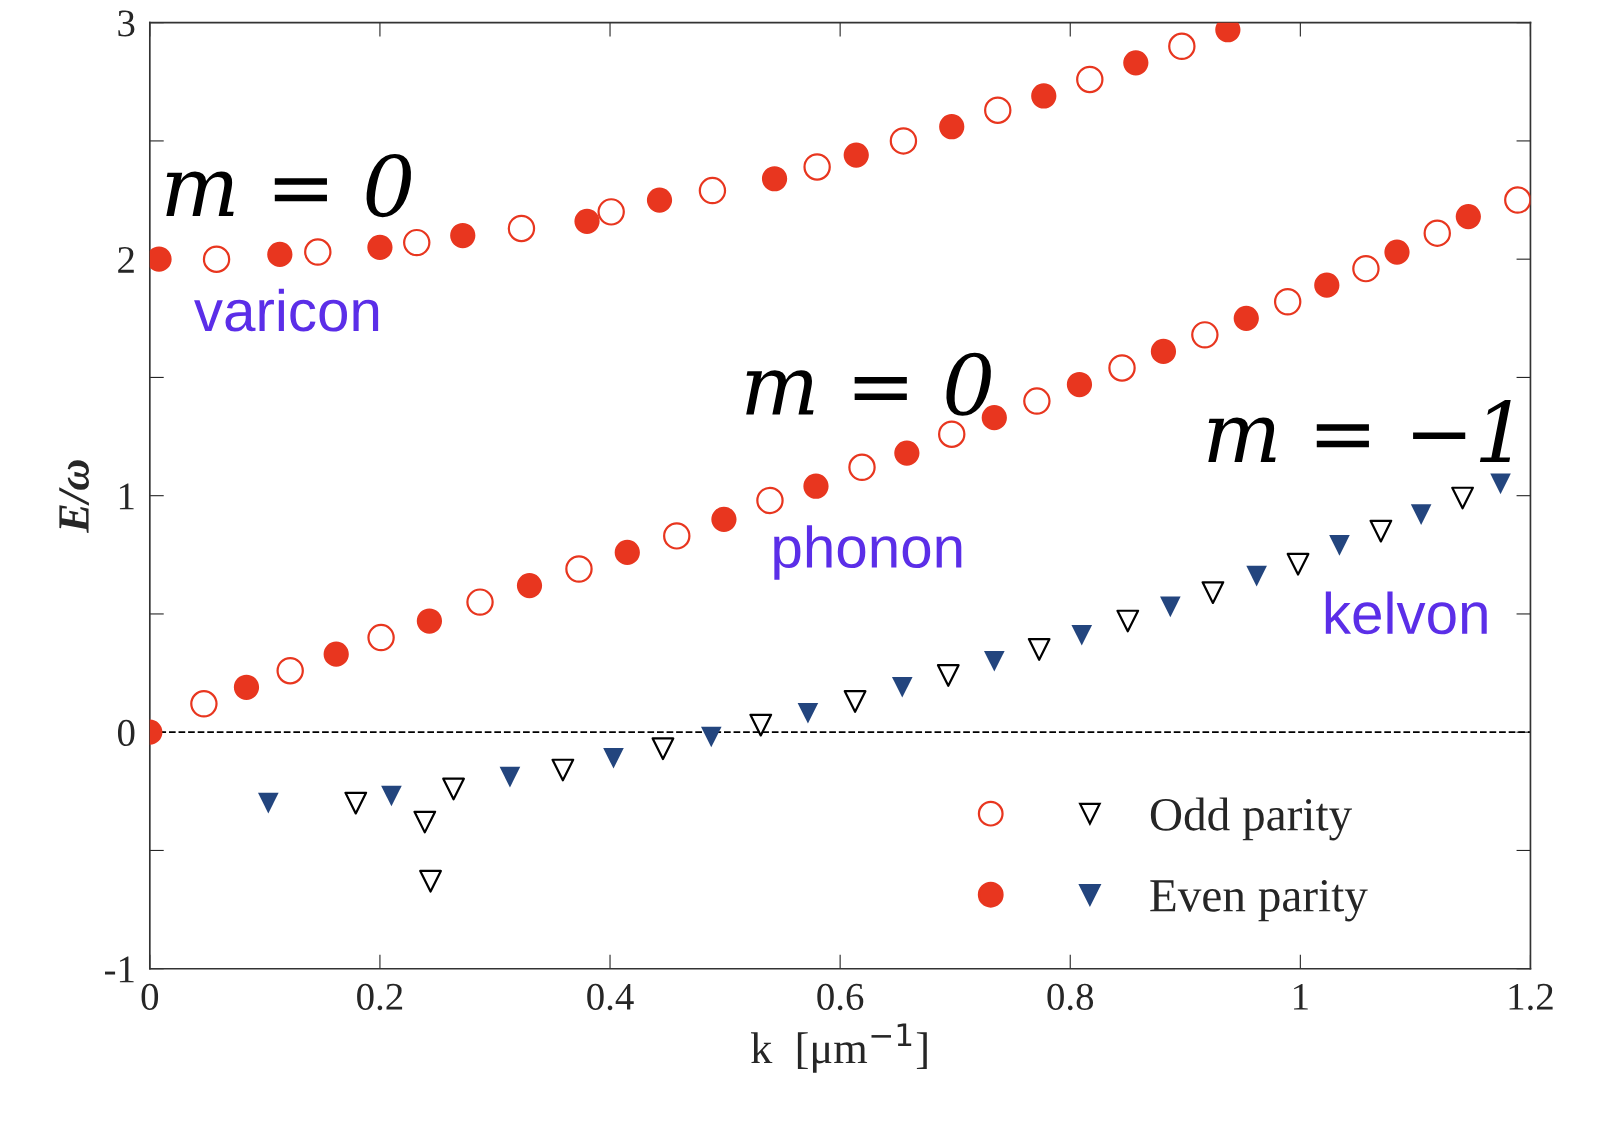 The width and height of the screenshot is (1611, 1133). Describe the element at coordinates (868, 552) in the screenshot. I see `annotation: phonon` at that location.